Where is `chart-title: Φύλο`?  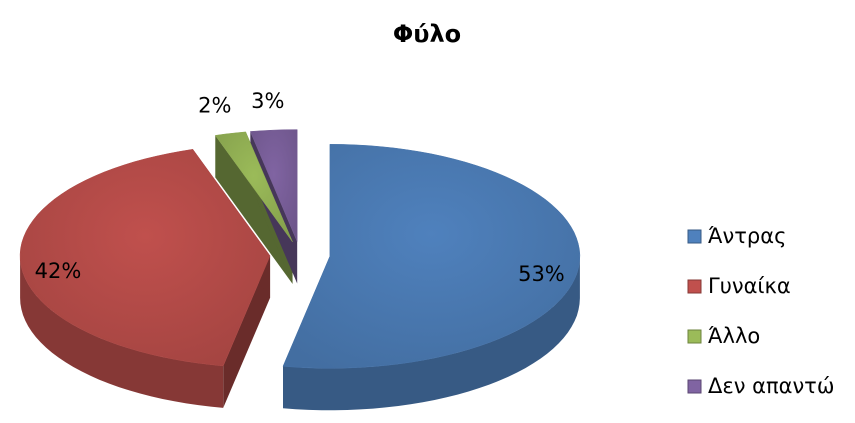 chart-title: Φύλο is located at coordinates (427, 34).